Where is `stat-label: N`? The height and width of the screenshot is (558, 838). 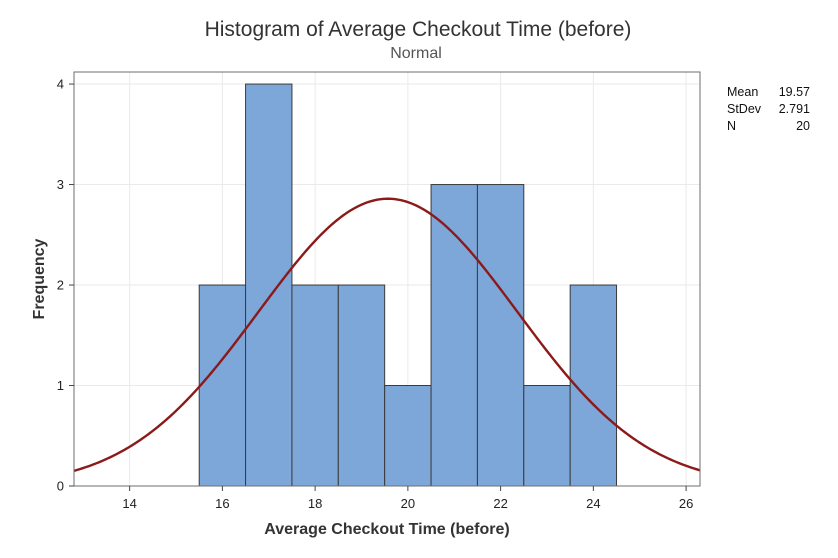
stat-label: N is located at coordinates (731, 126).